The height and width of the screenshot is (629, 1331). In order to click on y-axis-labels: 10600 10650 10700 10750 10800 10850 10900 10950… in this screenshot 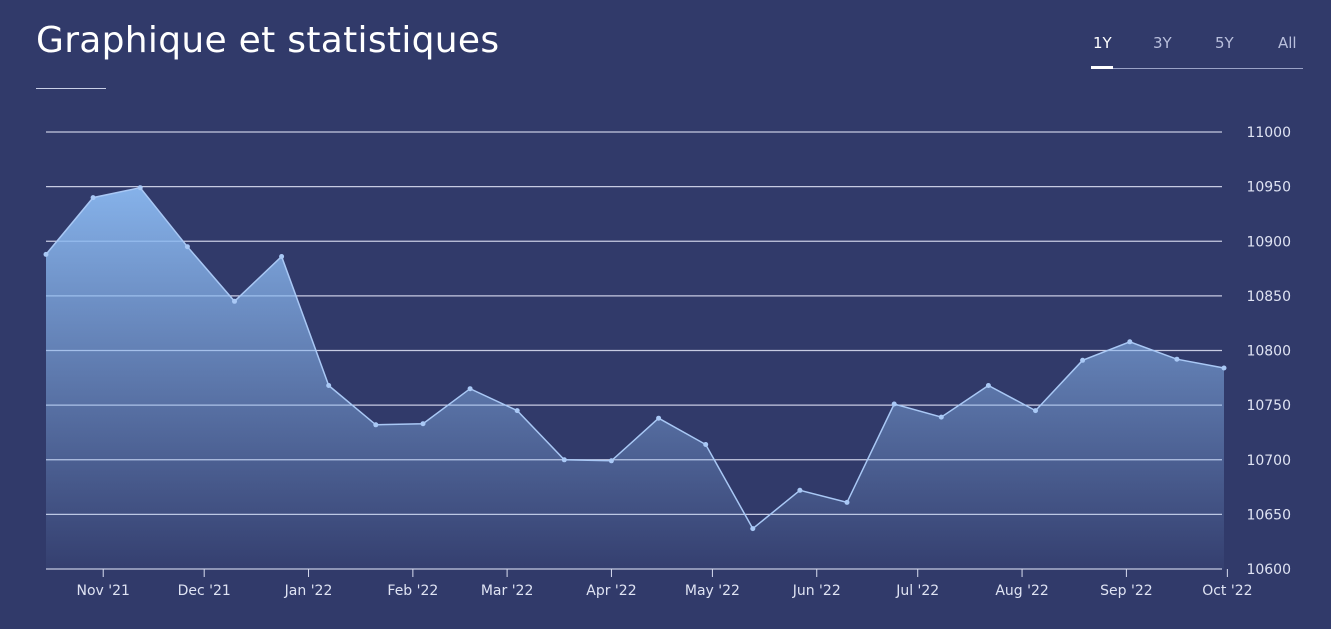, I will do `click(1268, 351)`.